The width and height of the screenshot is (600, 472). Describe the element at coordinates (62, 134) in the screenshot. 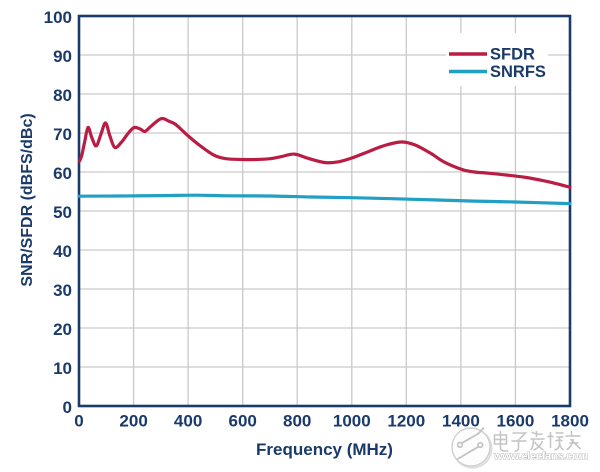

I see `svg-text: 70` at that location.